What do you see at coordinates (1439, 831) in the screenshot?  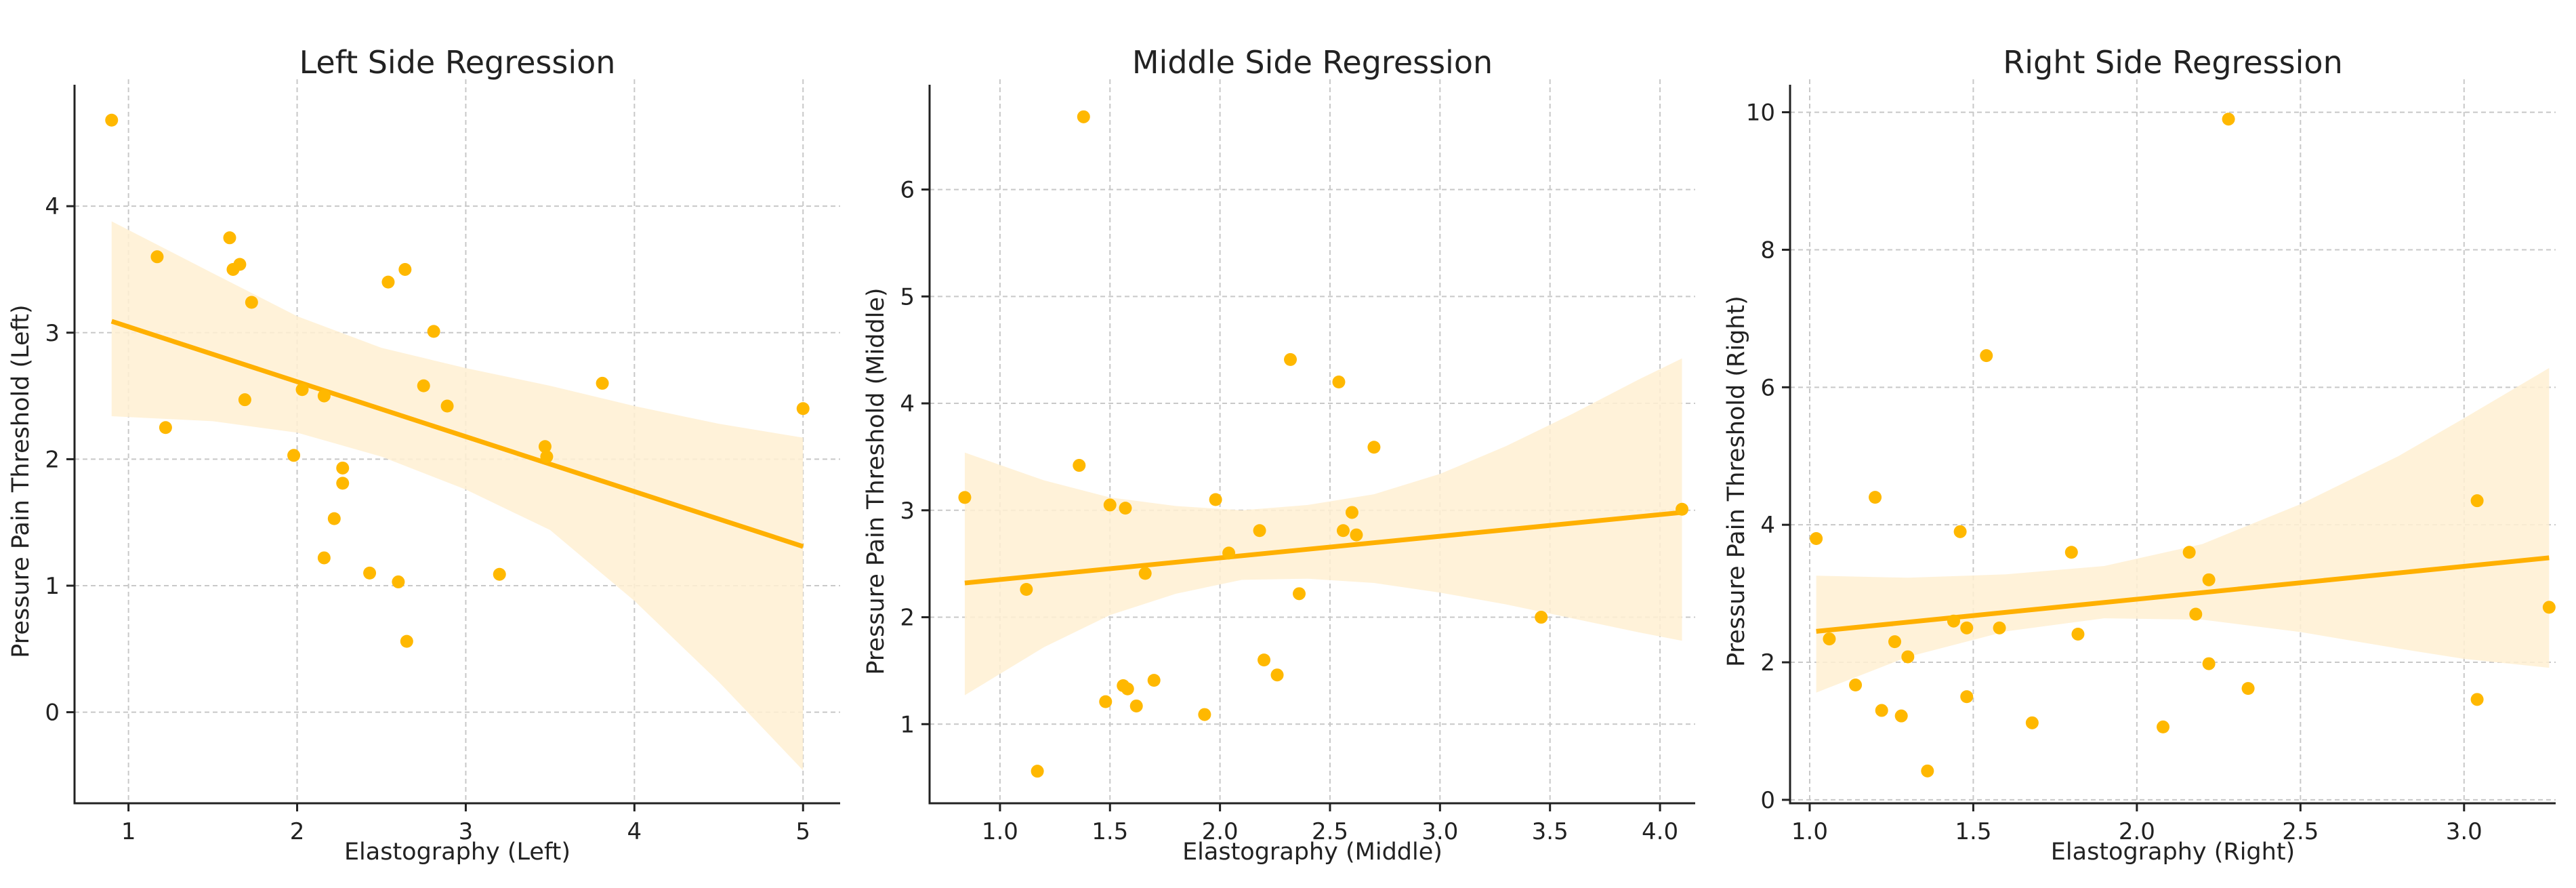 I see `middle-x-tick-label: 3.0` at bounding box center [1439, 831].